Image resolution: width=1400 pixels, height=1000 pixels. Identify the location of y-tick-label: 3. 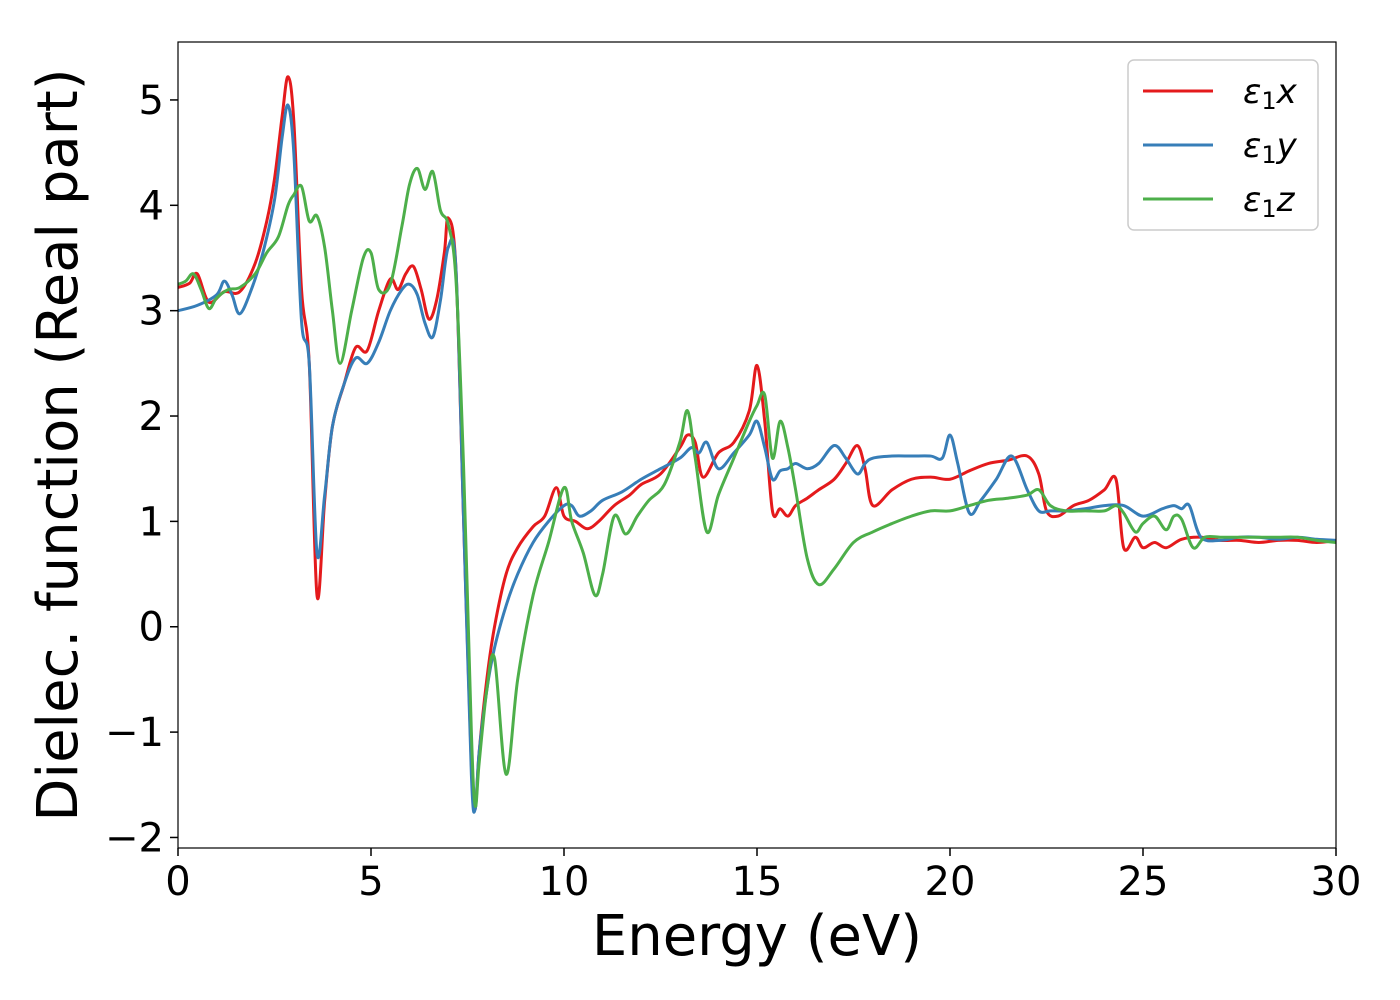
(151, 312).